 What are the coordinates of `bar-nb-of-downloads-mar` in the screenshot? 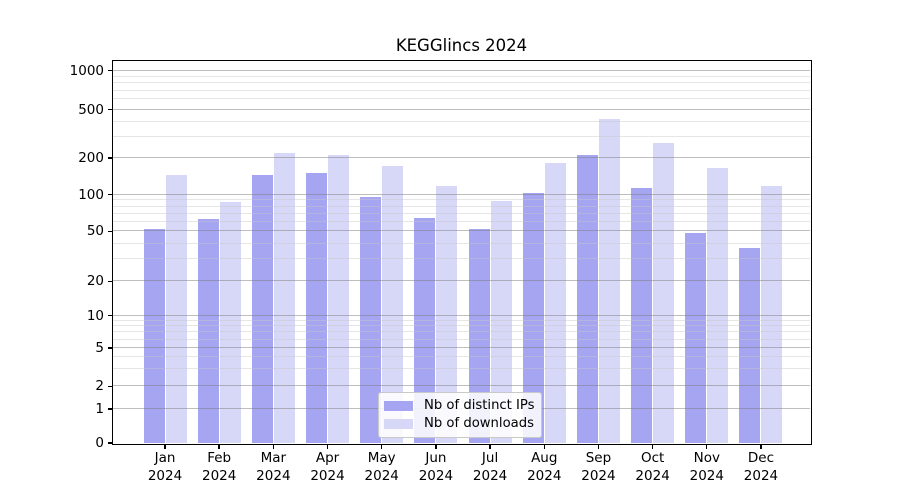 It's located at (284, 297).